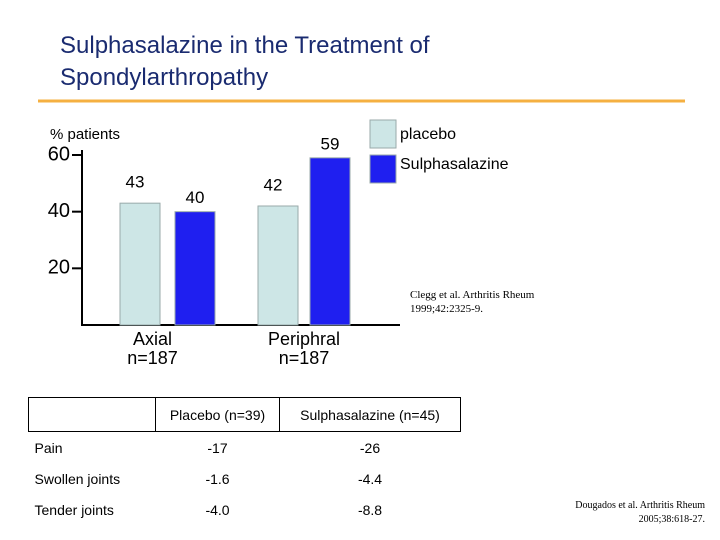 The image size is (720, 540). Describe the element at coordinates (59, 211) in the screenshot. I see `y-tick-label: 40` at that location.